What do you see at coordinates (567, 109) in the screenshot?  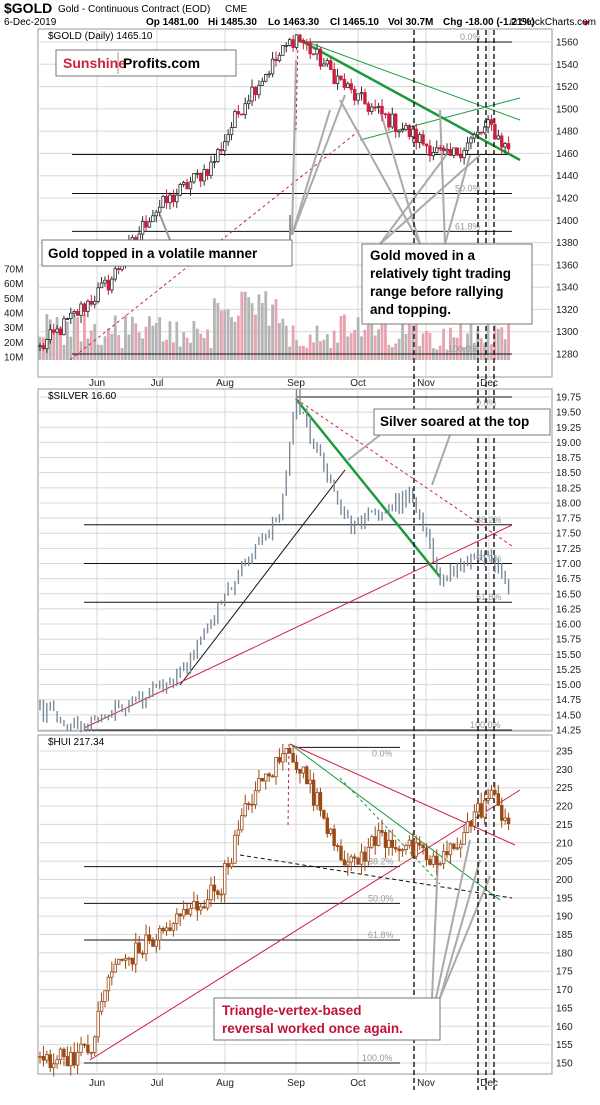 I see `gold-y-tick: 1500` at bounding box center [567, 109].